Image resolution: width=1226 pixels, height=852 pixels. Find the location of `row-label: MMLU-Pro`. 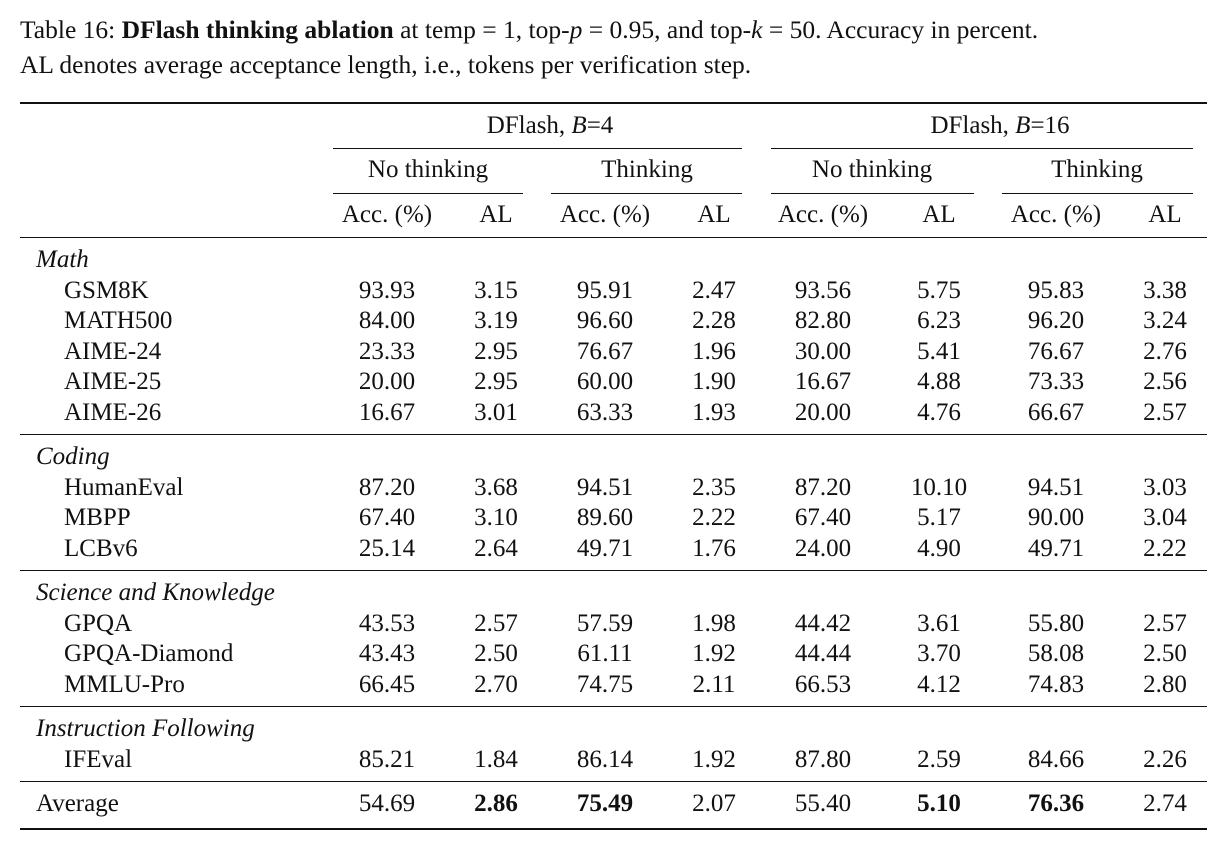

row-label: MMLU-Pro is located at coordinates (124, 684).